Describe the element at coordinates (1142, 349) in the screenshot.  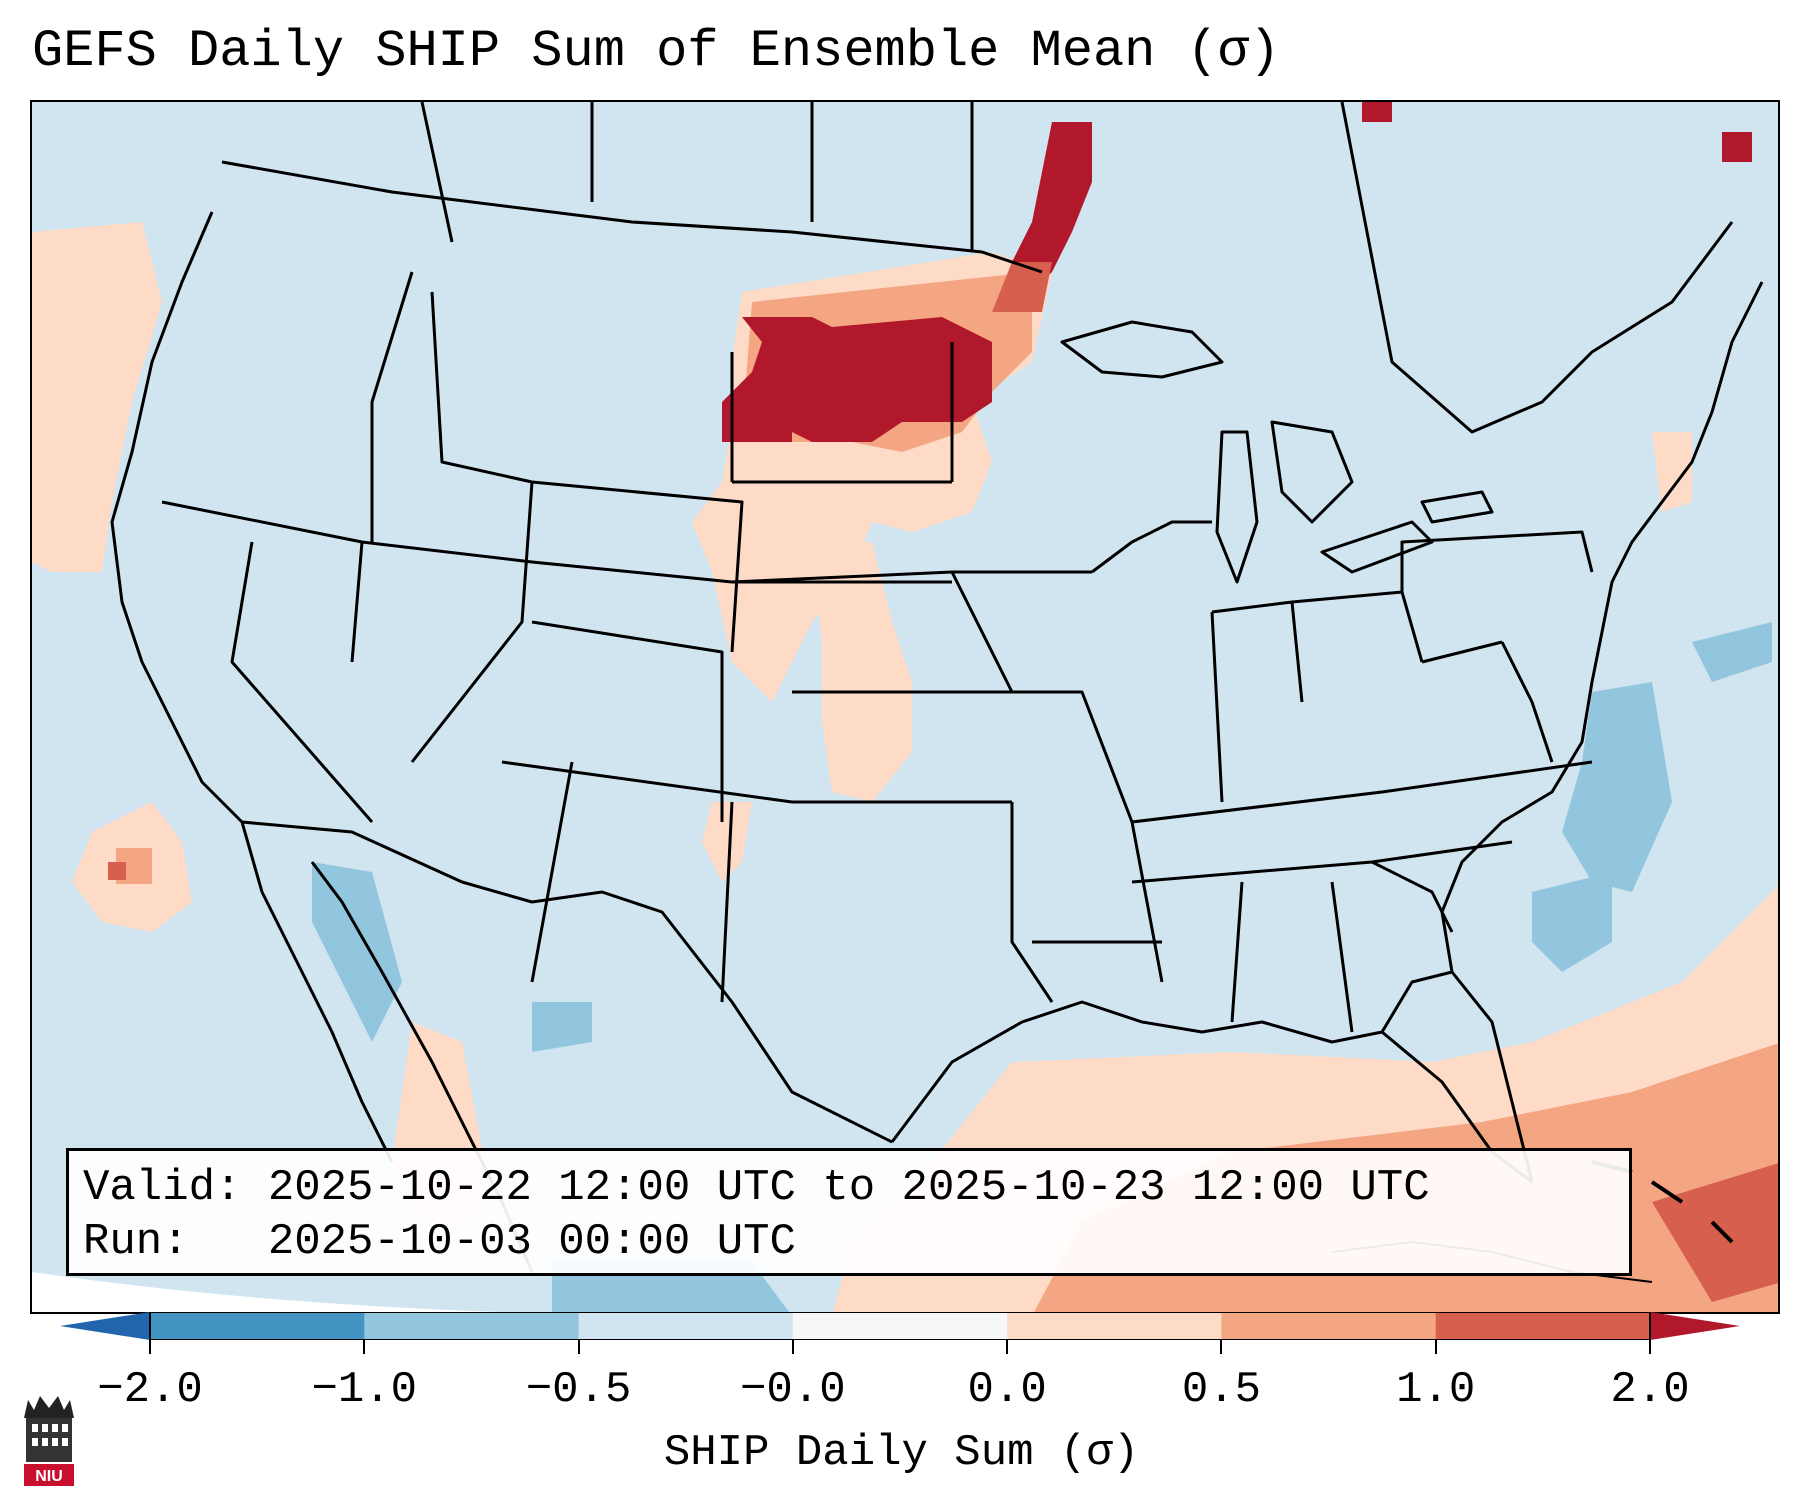
I see `lake-superior` at that location.